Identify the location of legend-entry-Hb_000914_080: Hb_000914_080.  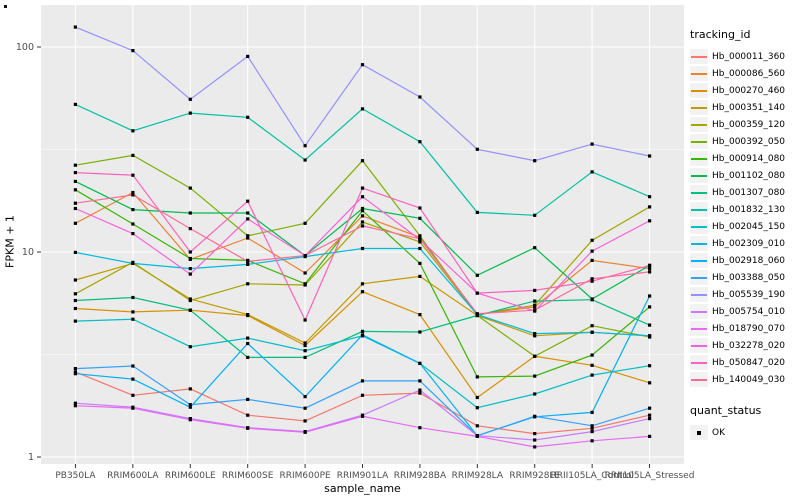
(745, 158).